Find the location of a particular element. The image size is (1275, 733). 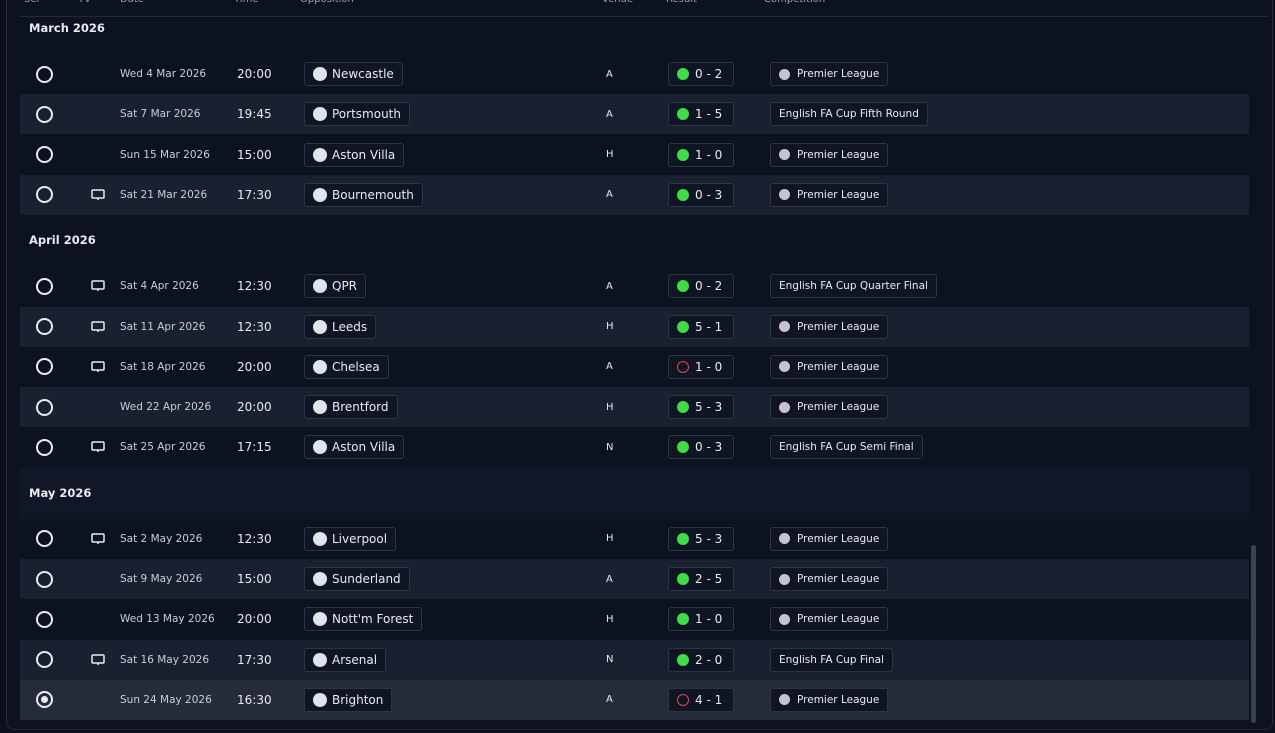

opposition-box: Leeds is located at coordinates (340, 326).